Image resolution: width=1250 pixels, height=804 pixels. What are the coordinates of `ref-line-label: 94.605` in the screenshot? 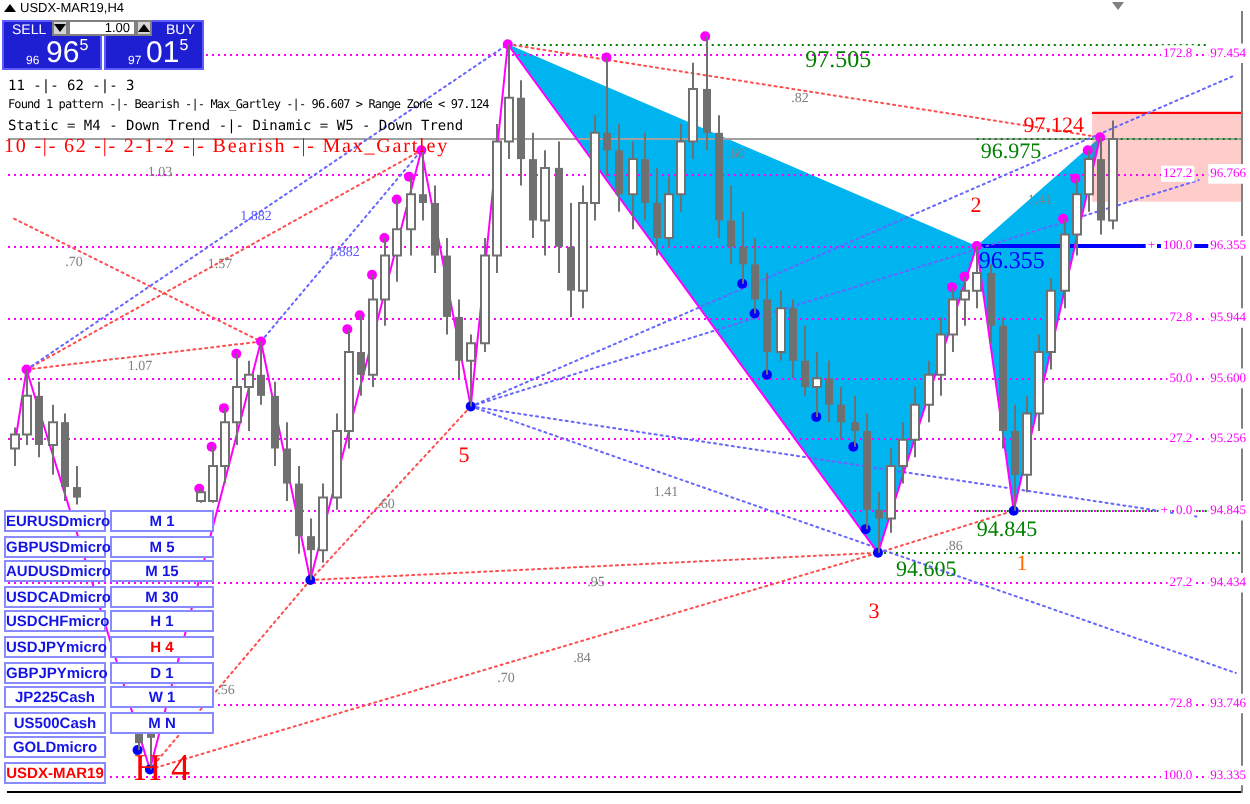 It's located at (926, 569).